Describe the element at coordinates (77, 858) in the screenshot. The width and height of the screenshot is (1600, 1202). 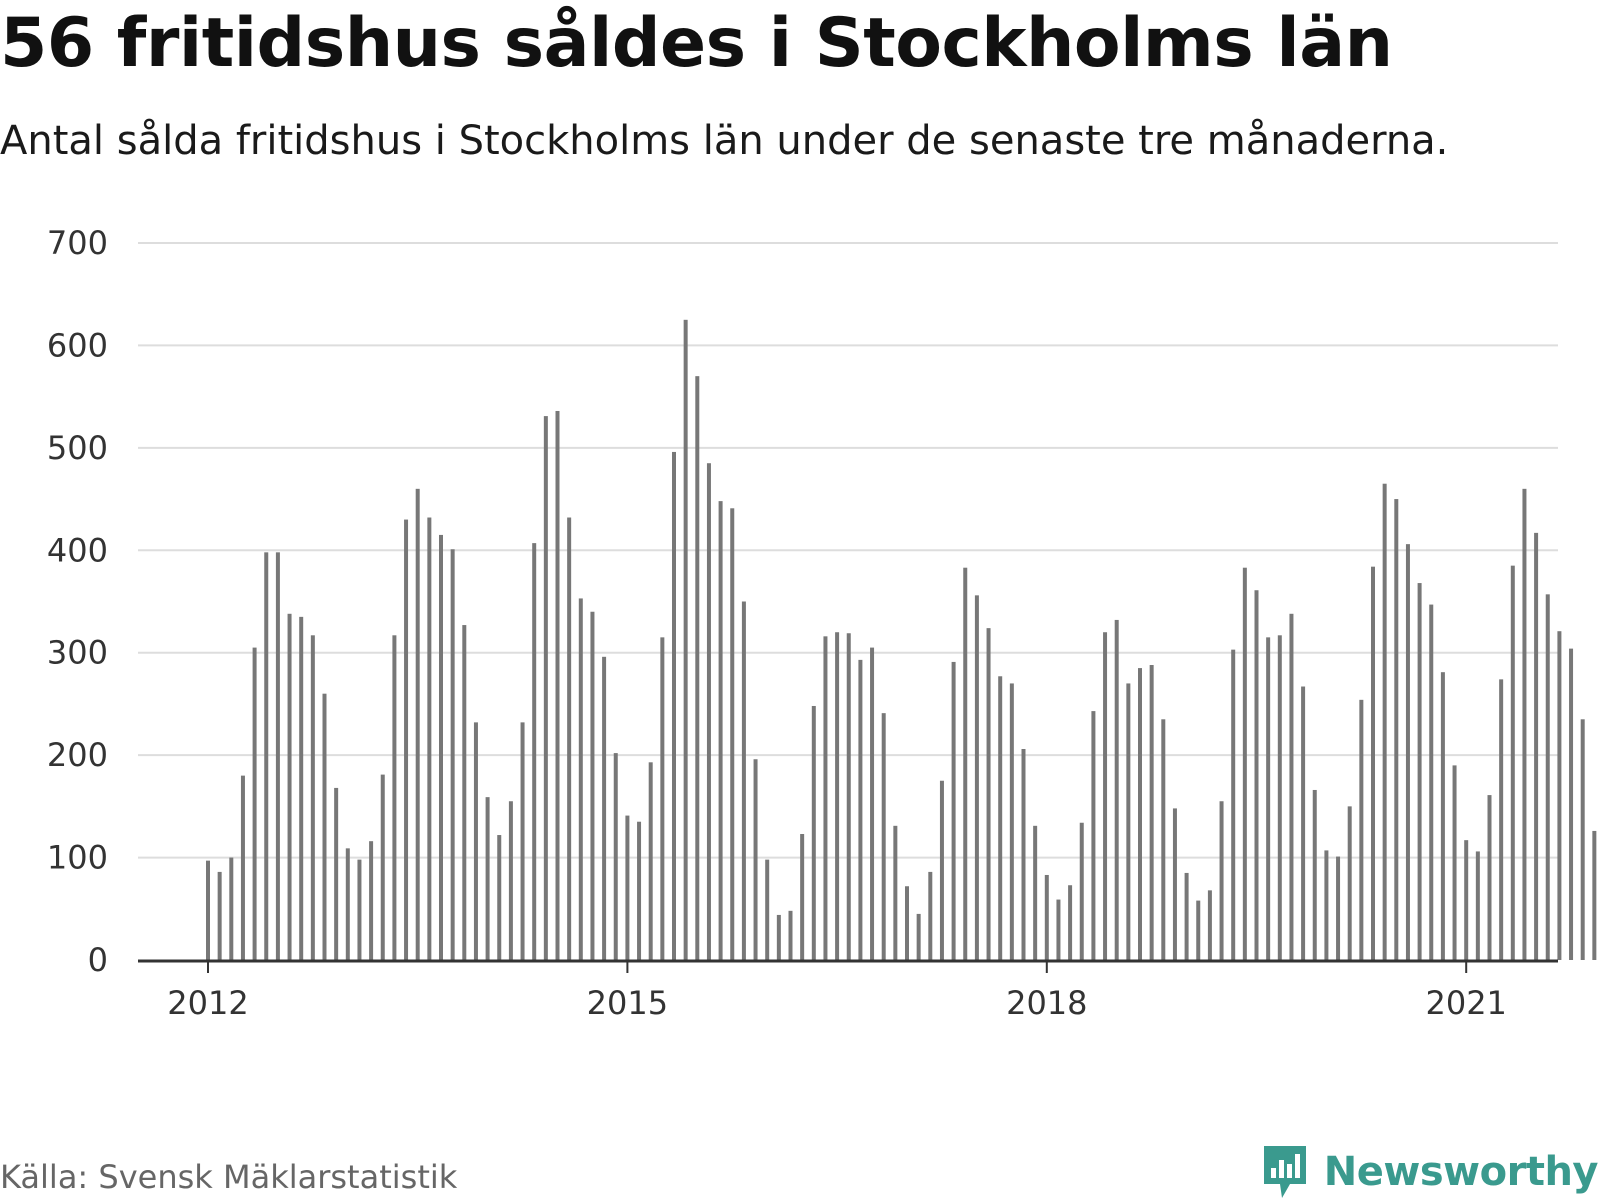
I see `y-tick-label: 100` at that location.